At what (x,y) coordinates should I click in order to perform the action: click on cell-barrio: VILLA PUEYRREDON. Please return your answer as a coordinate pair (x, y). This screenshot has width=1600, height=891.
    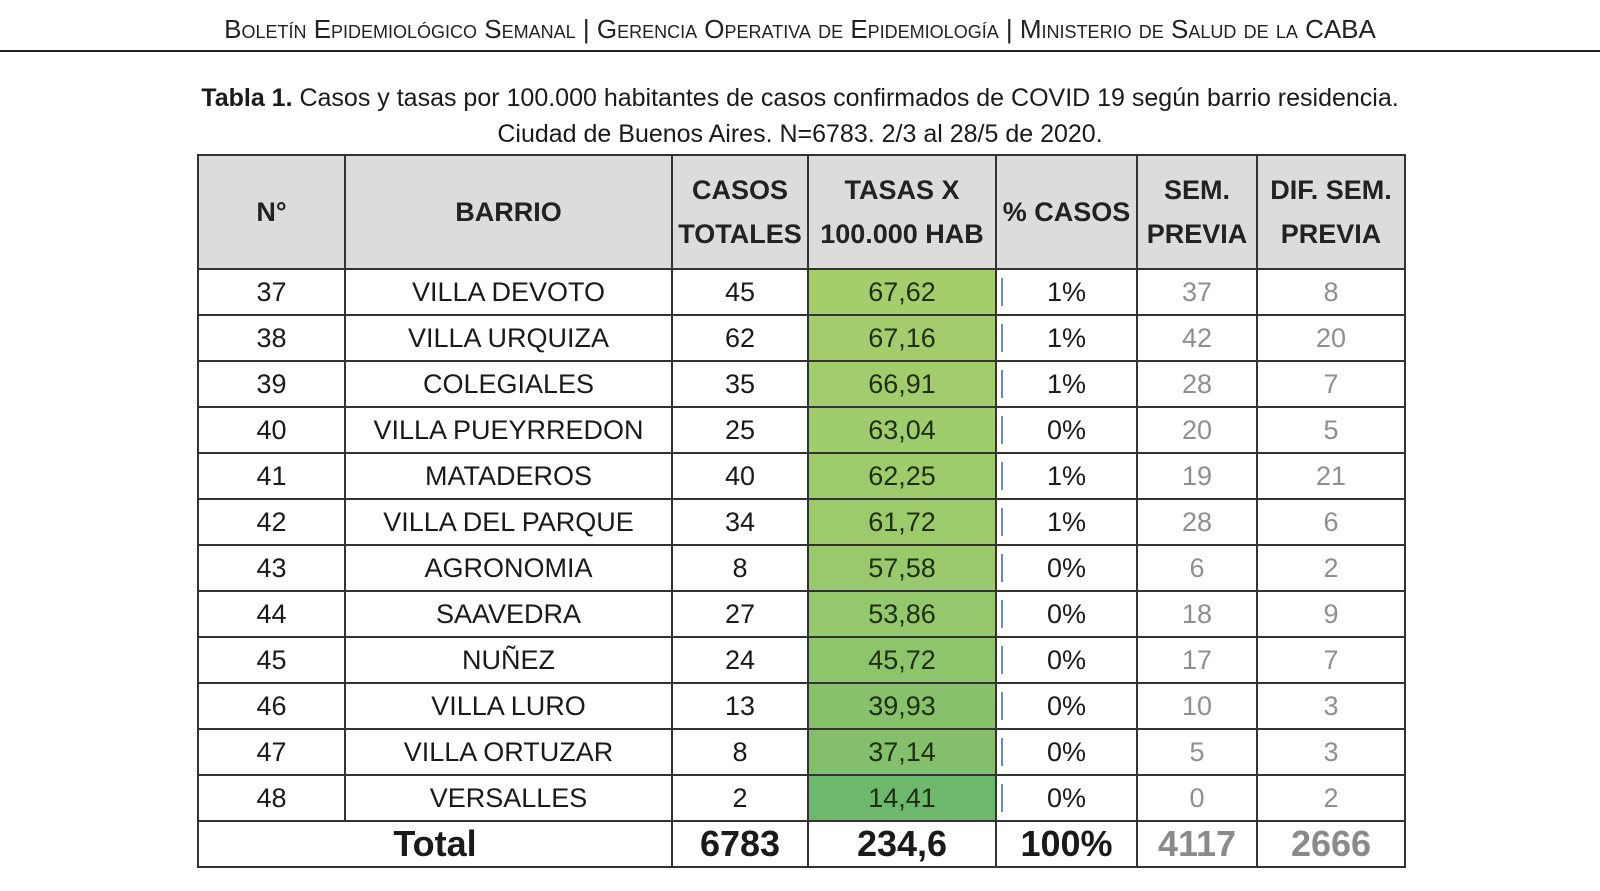
    Looking at the image, I should click on (508, 430).